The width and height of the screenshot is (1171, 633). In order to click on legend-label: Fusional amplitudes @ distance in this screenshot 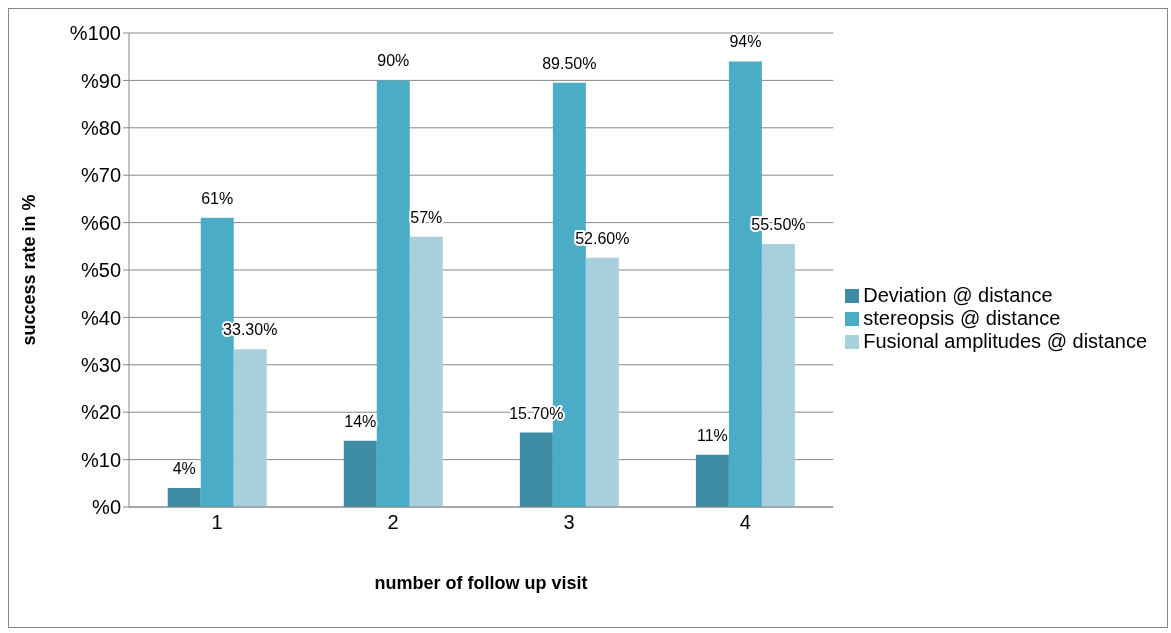, I will do `click(1005, 340)`.